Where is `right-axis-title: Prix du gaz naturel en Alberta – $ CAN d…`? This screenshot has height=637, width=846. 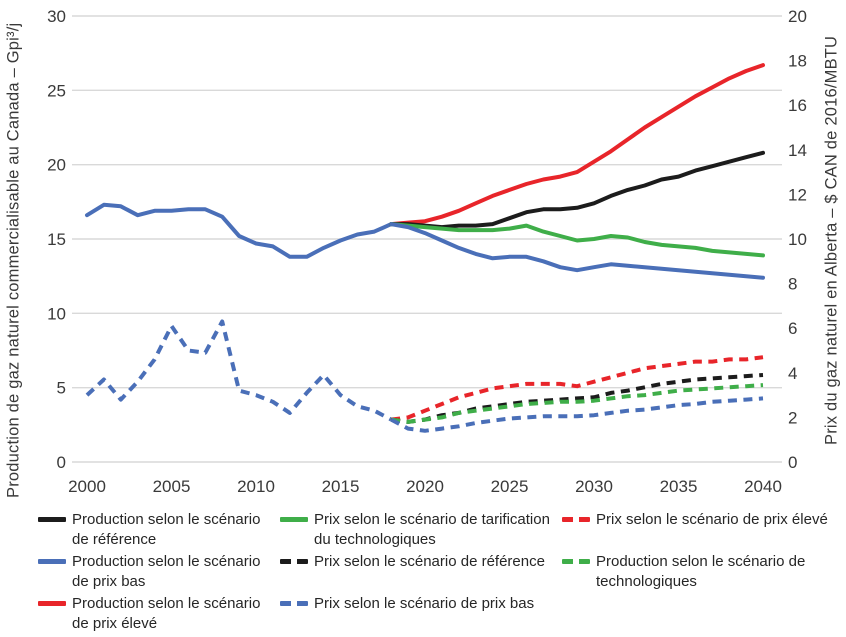 right-axis-title: Prix du gaz naturel en Alberta – $ CAN d… is located at coordinates (831, 240).